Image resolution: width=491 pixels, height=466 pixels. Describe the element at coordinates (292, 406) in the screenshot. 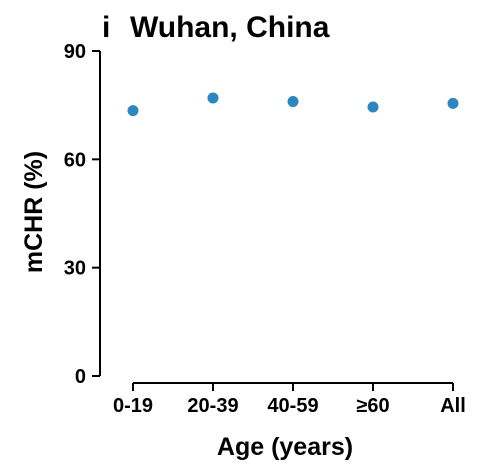

I see `x-tick-label: 40-59` at that location.